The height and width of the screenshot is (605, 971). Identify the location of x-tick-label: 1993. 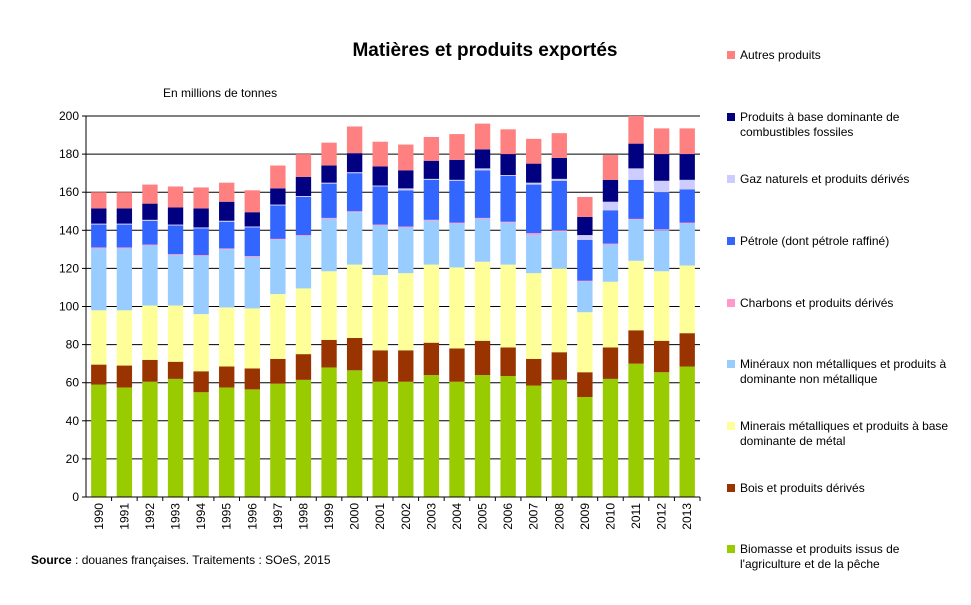
(176, 516).